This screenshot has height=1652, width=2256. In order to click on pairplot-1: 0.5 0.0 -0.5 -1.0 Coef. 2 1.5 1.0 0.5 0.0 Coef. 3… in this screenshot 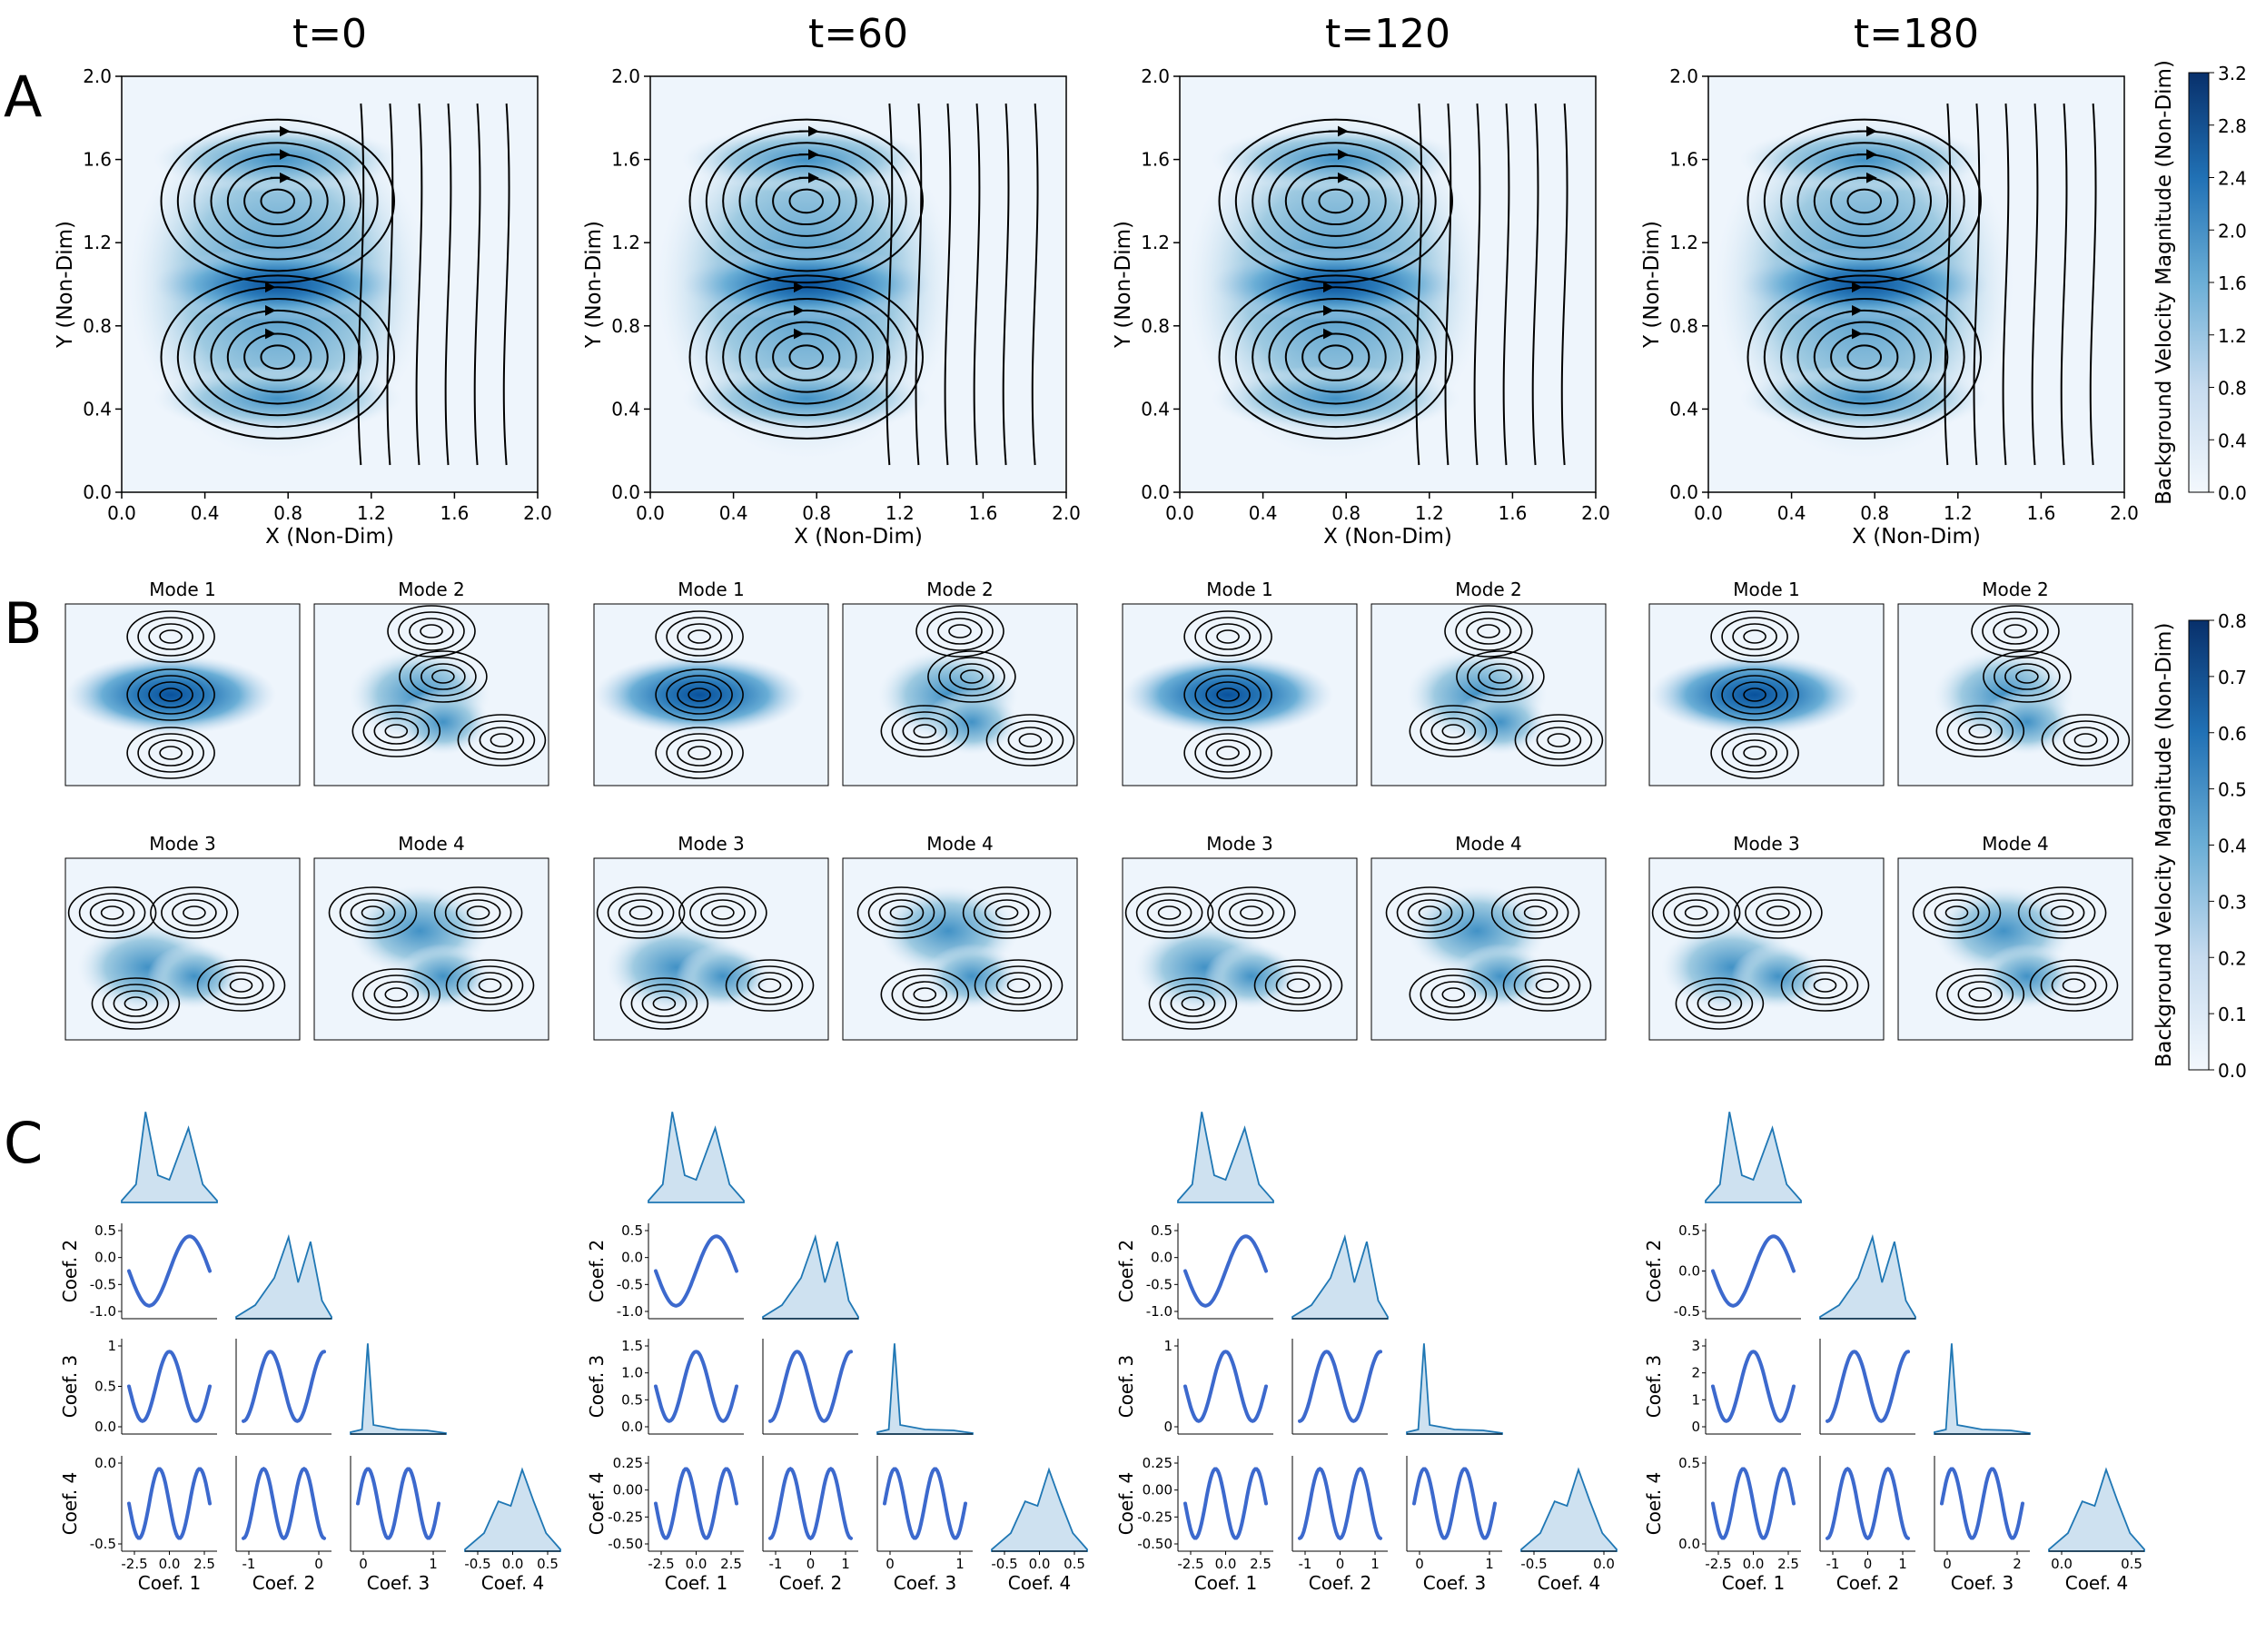, I will do `click(837, 1353)`.